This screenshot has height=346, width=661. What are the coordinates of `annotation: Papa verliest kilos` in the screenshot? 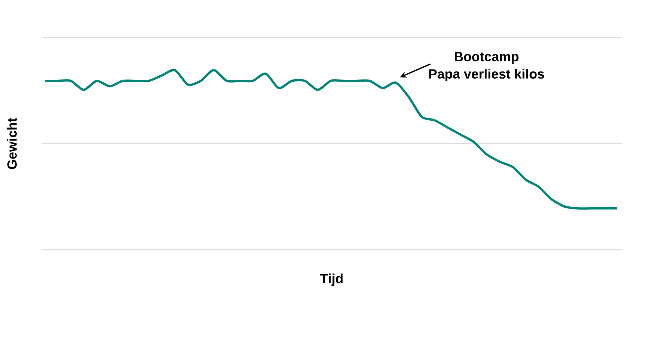 It's located at (486, 75).